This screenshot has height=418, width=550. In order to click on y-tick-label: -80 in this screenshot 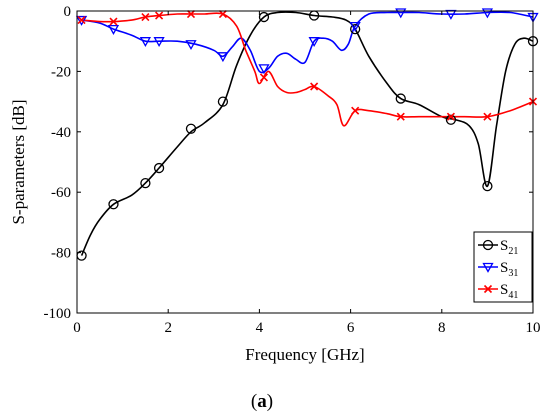, I will do `click(61, 254)`.